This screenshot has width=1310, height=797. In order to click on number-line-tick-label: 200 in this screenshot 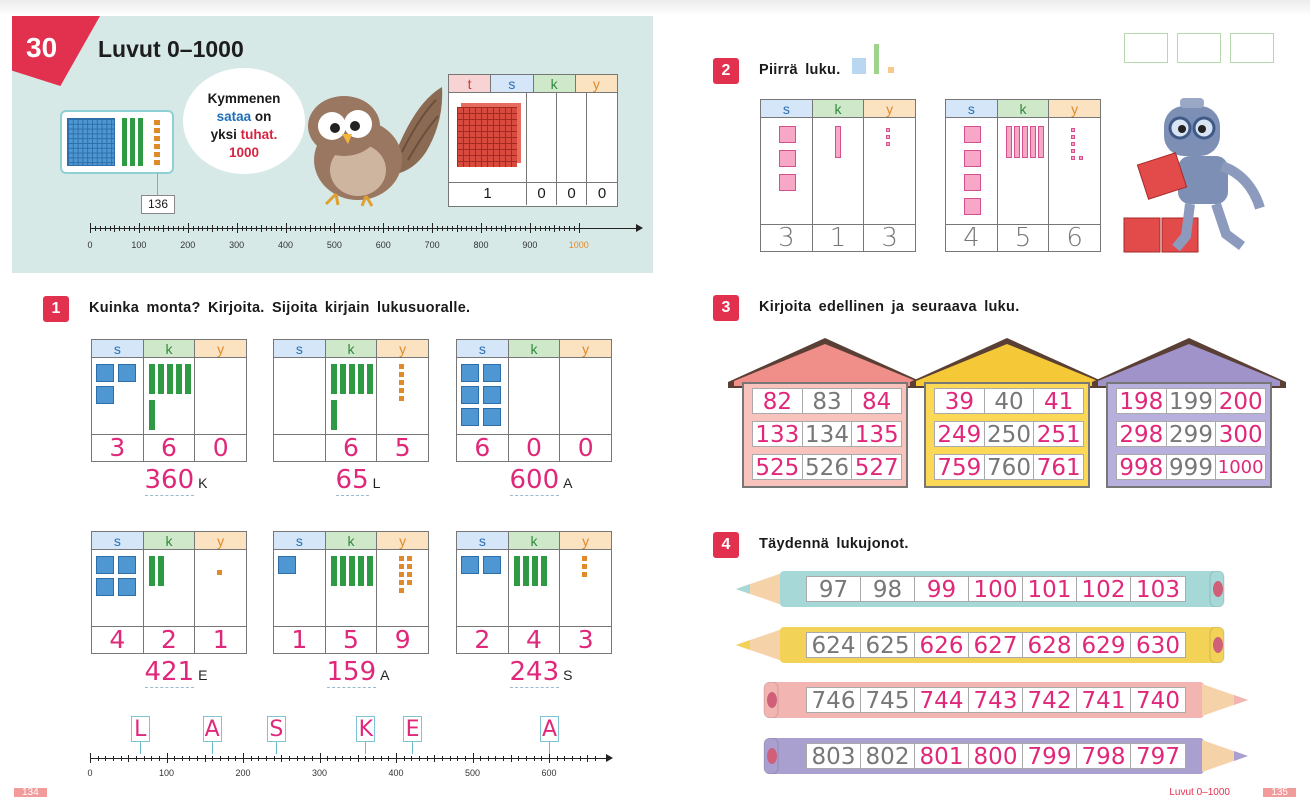, I will do `click(243, 773)`.